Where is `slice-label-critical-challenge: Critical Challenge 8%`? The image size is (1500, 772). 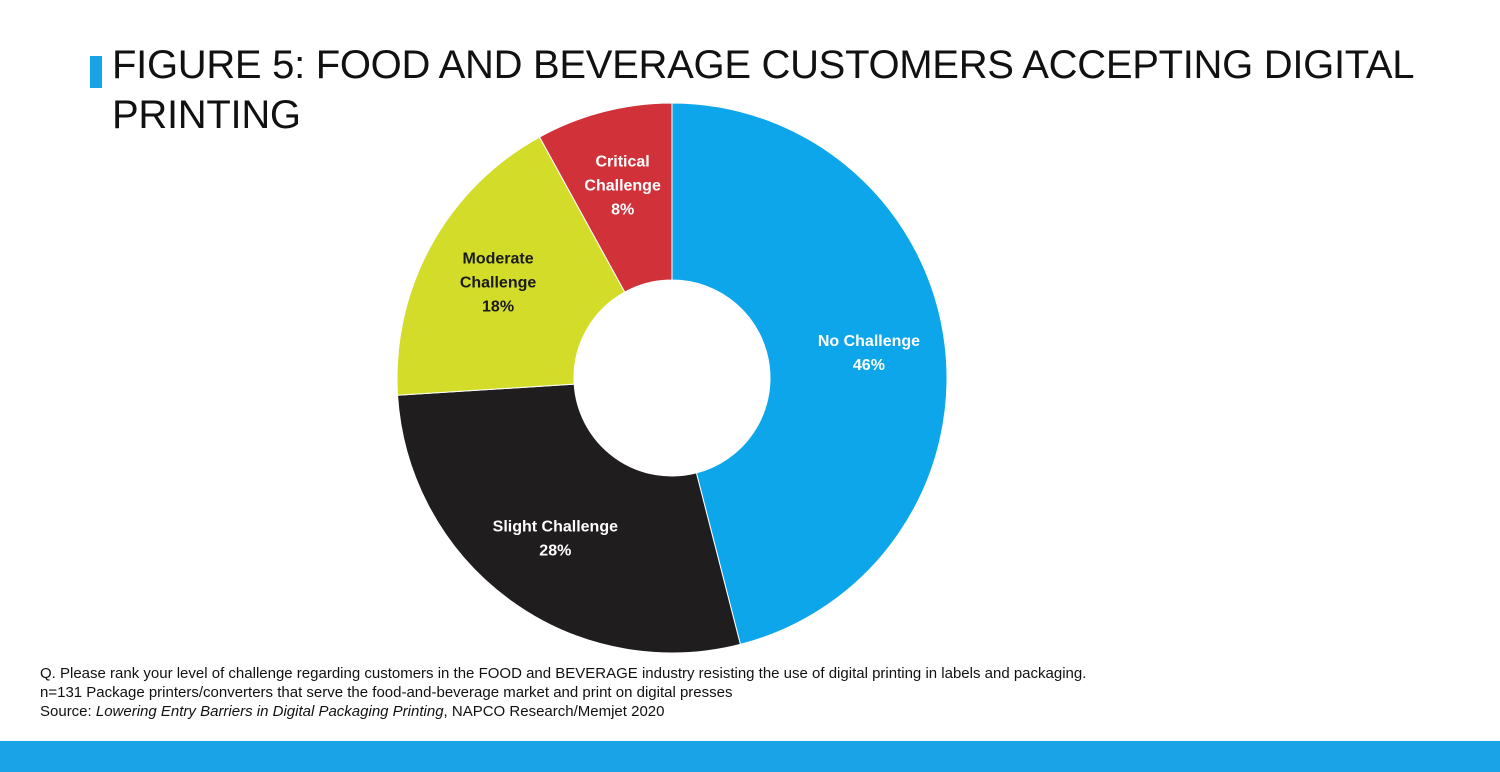
slice-label-critical-challenge: Critical Challenge 8% is located at coordinates (622, 186).